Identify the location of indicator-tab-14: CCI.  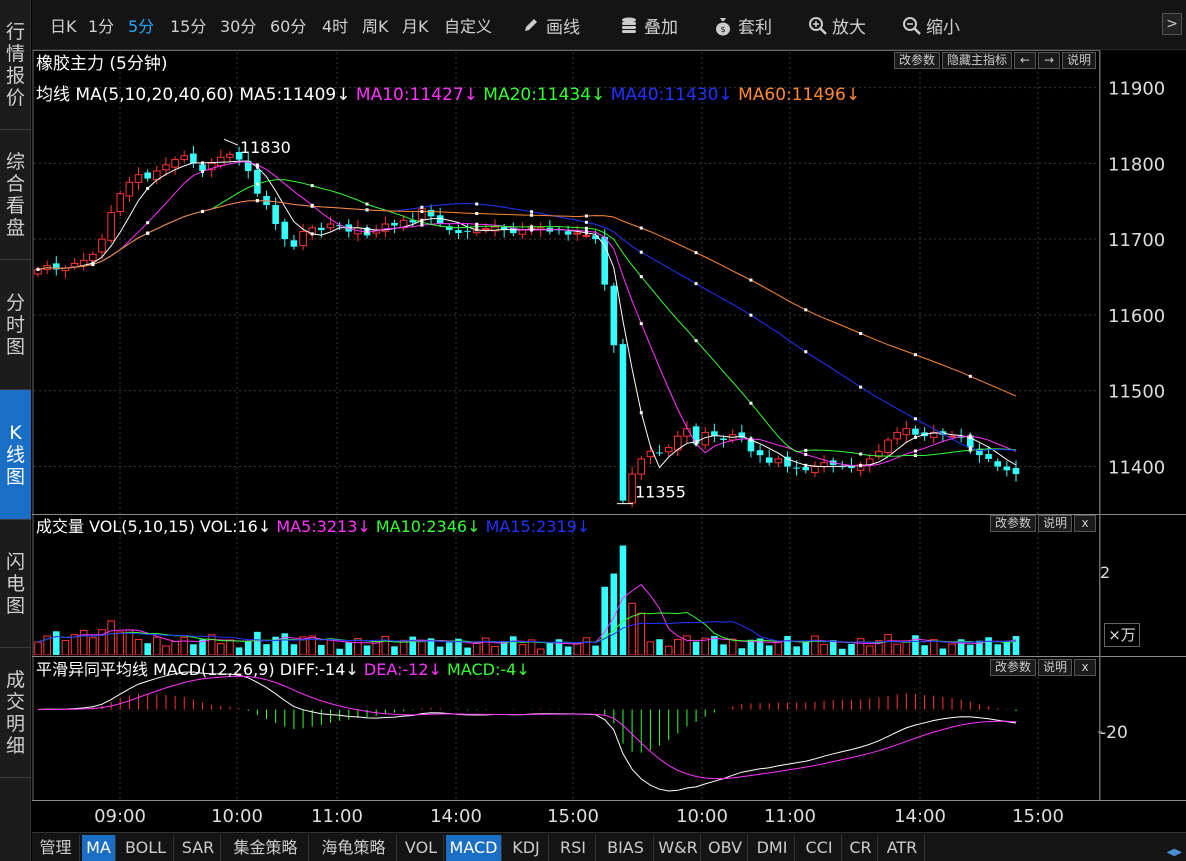
(819, 848).